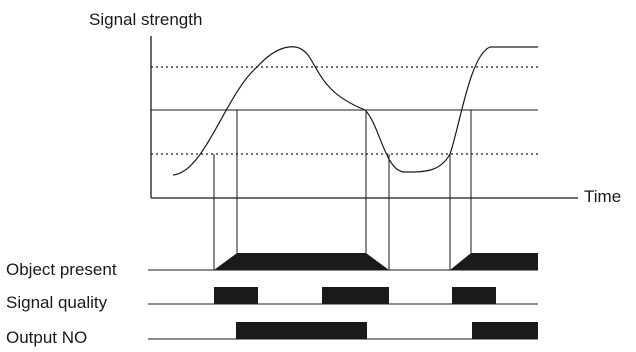 The width and height of the screenshot is (636, 352). Describe the element at coordinates (145, 19) in the screenshot. I see `y-axis-label: Signal strength` at that location.